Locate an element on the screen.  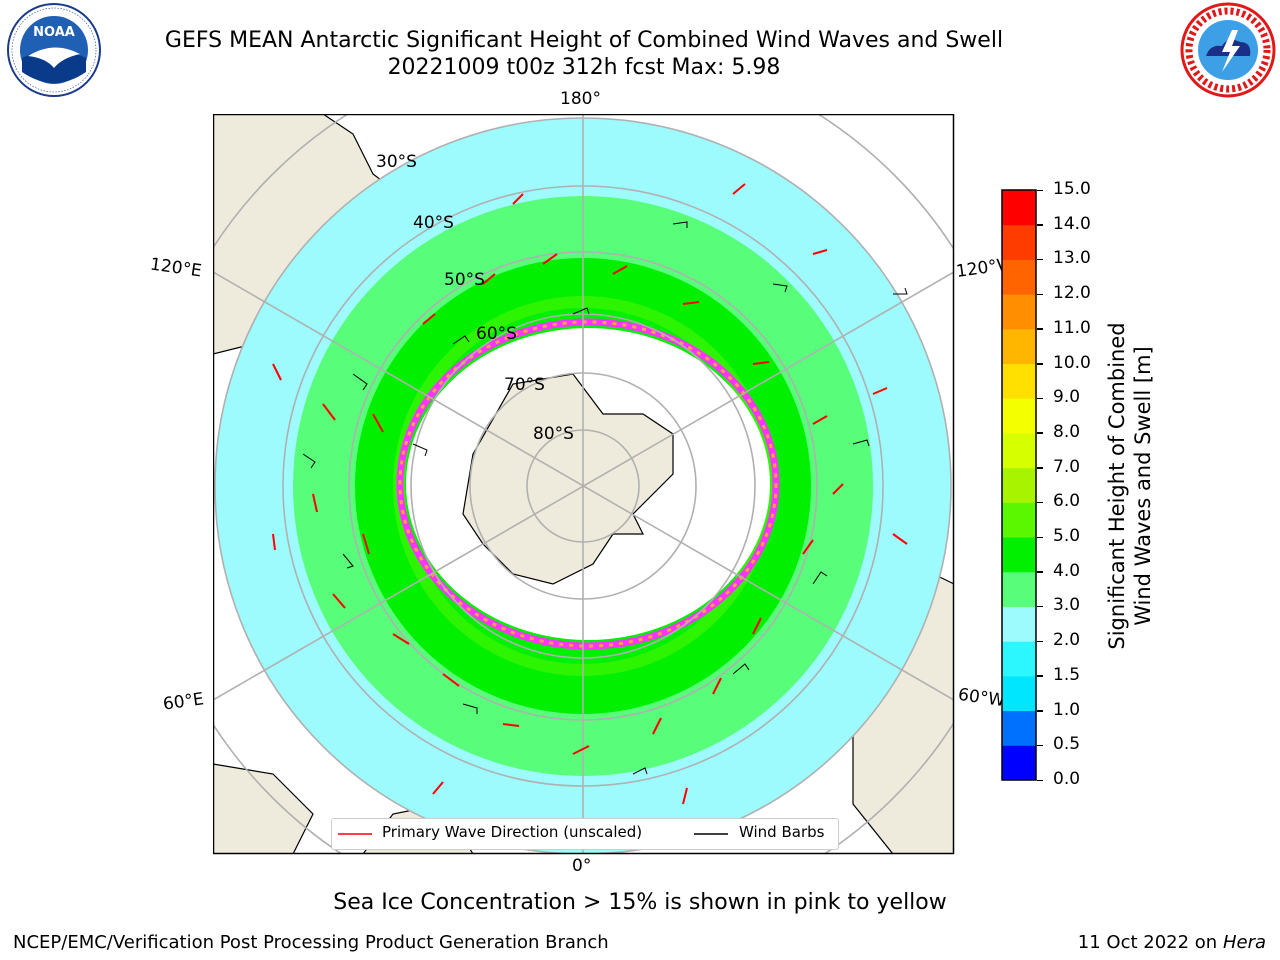
colorbar-label-line2: Wind Waves and Swell [m] is located at coordinates (1143, 486).